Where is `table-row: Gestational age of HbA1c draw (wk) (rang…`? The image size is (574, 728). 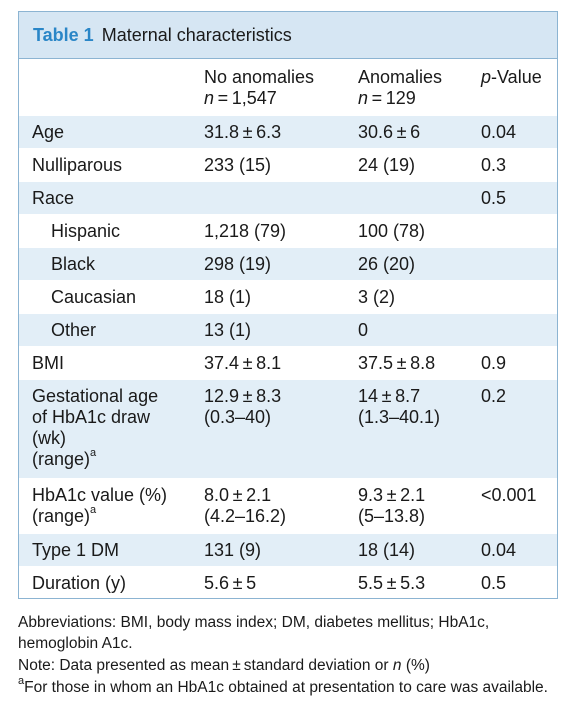
table-row: Gestational age of HbA1c draw (wk) (rang… is located at coordinates (288, 428).